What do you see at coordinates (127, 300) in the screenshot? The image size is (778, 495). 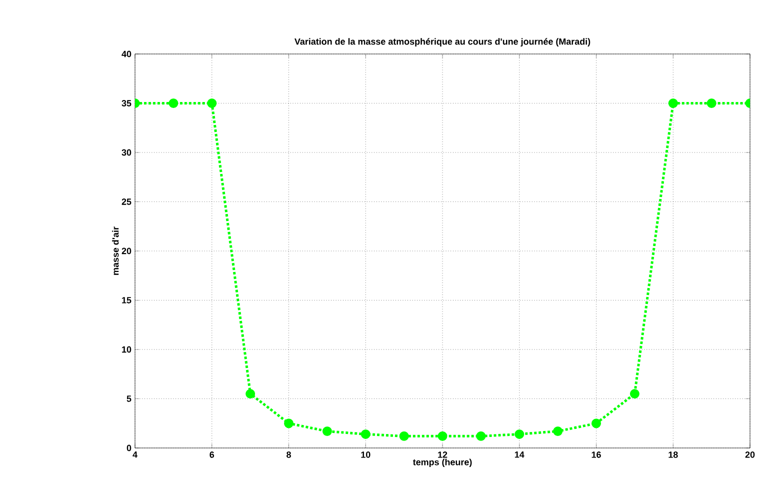 I see `y-tick-label: 15` at bounding box center [127, 300].